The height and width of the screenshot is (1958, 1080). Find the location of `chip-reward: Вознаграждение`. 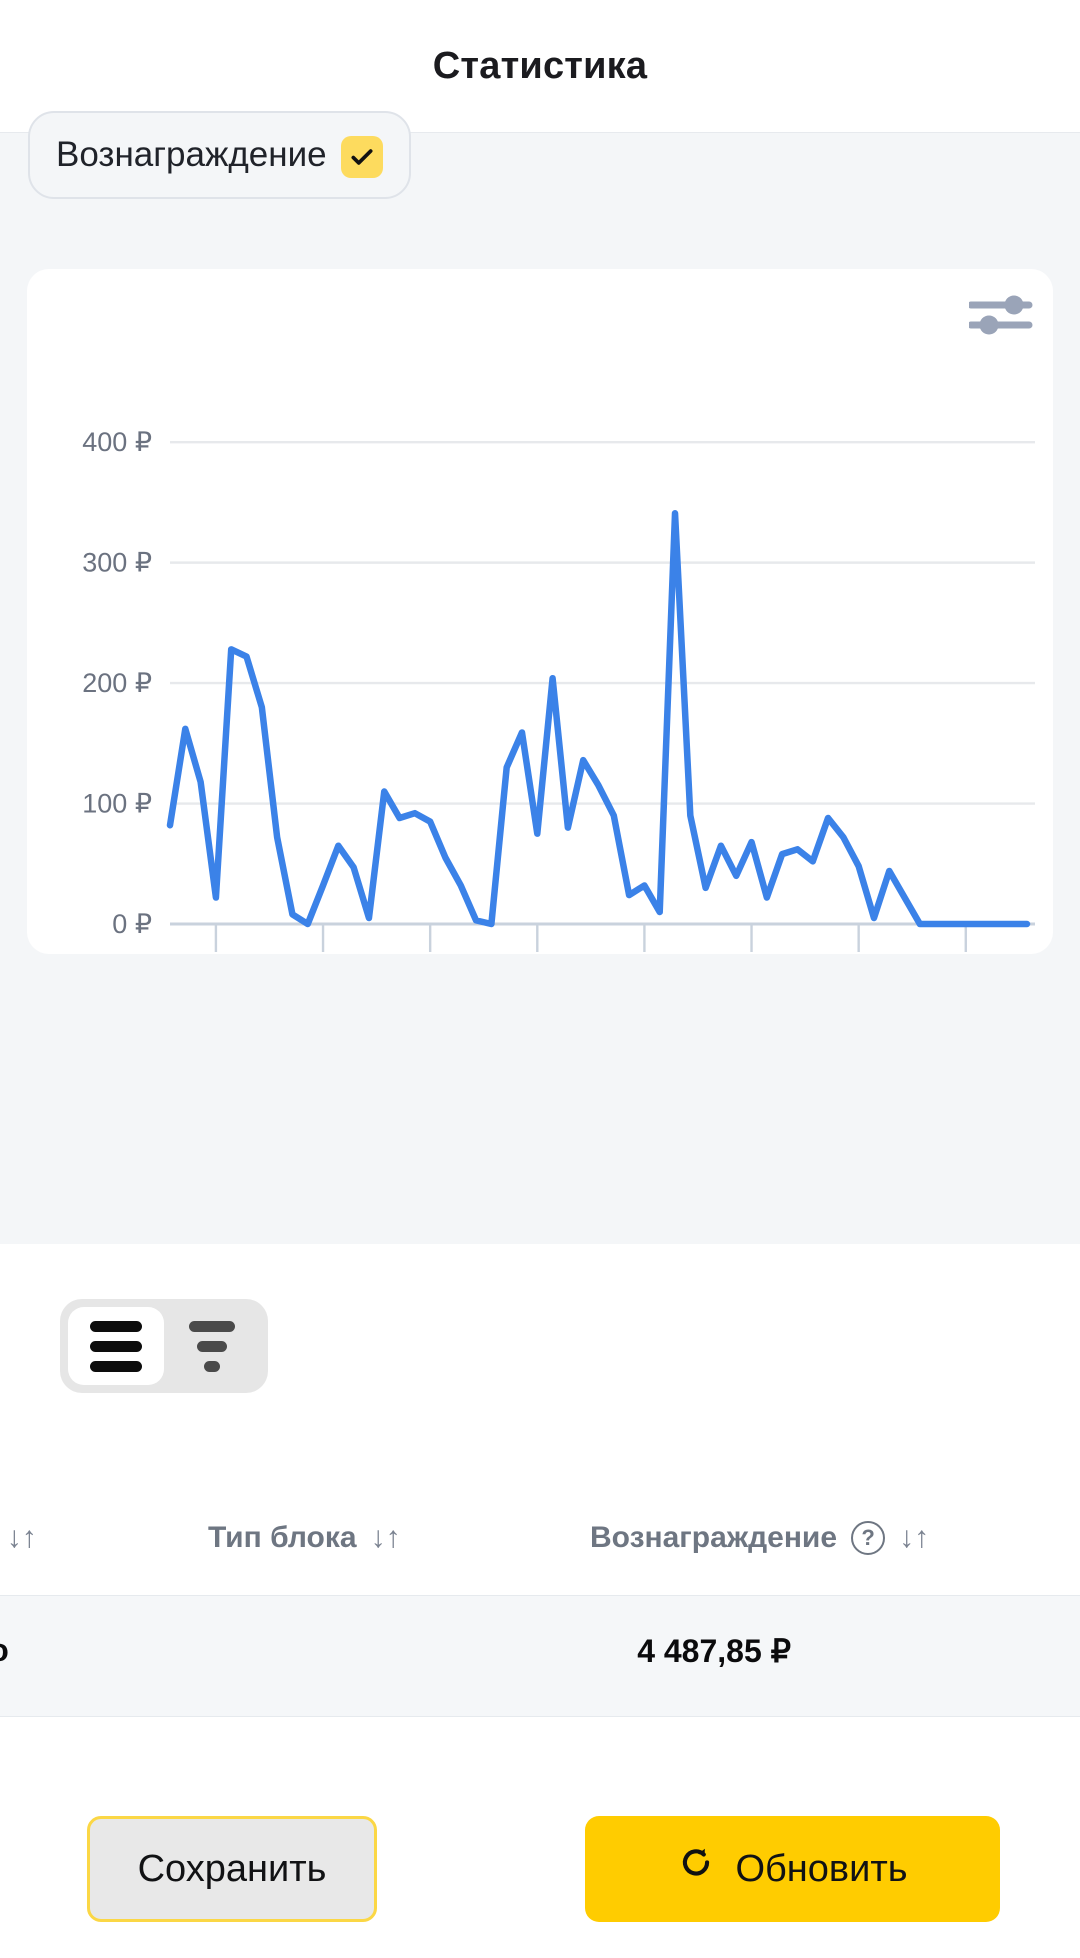

chip-reward: Вознаграждение is located at coordinates (219, 155).